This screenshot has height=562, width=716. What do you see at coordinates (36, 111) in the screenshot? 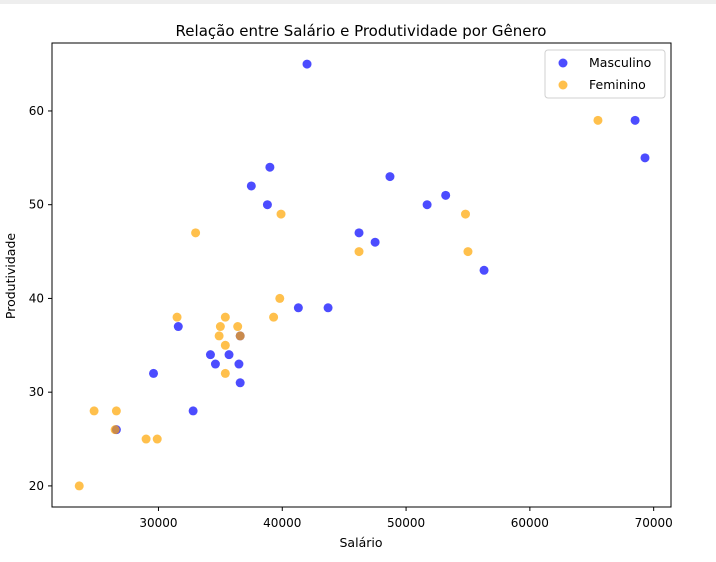
I see `y-tick-label: 60` at bounding box center [36, 111].